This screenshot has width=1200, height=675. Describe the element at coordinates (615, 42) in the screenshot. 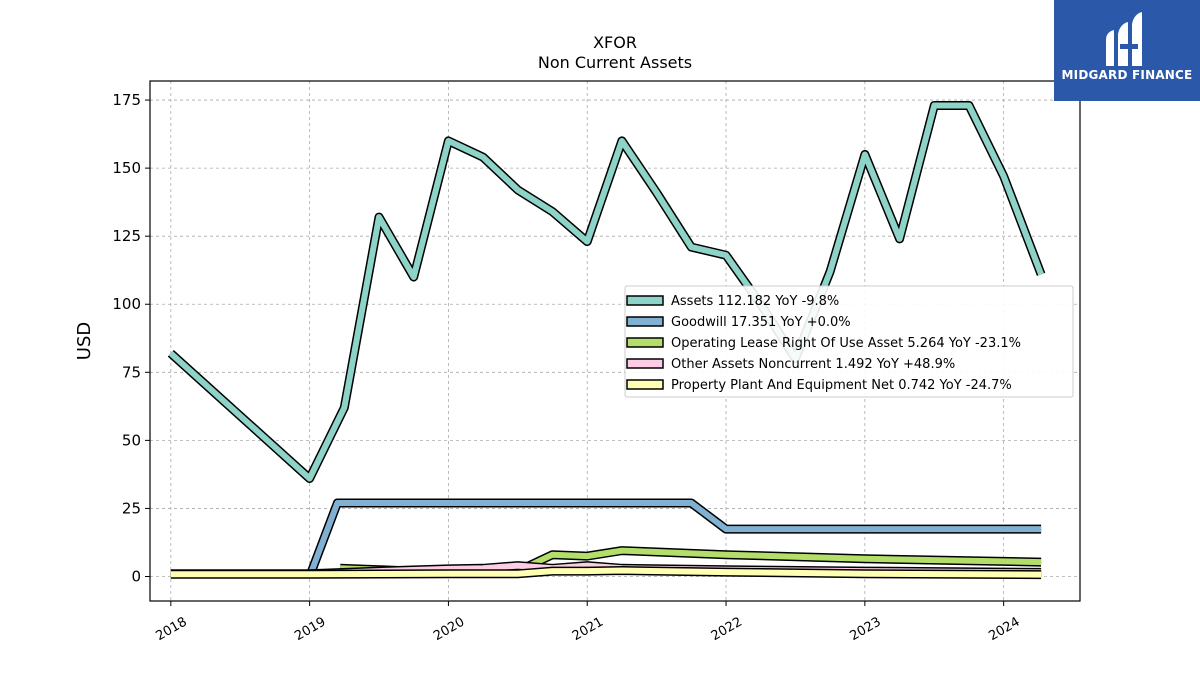

I see `chart-title: XFOR` at that location.